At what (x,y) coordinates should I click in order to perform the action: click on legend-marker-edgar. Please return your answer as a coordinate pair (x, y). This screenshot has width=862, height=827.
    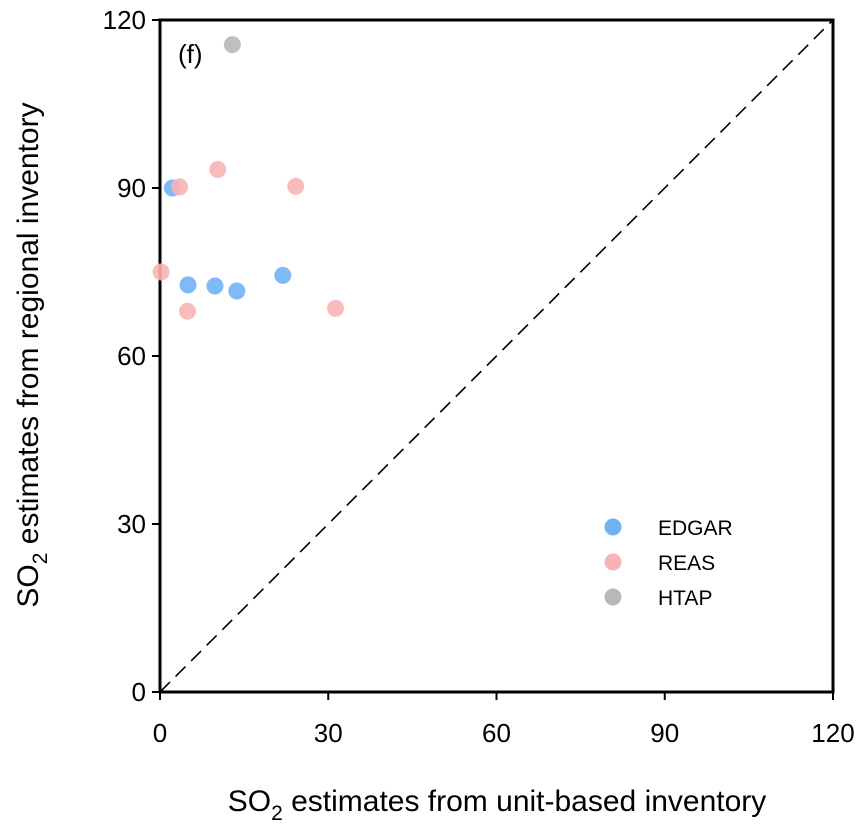
    Looking at the image, I should click on (613, 527).